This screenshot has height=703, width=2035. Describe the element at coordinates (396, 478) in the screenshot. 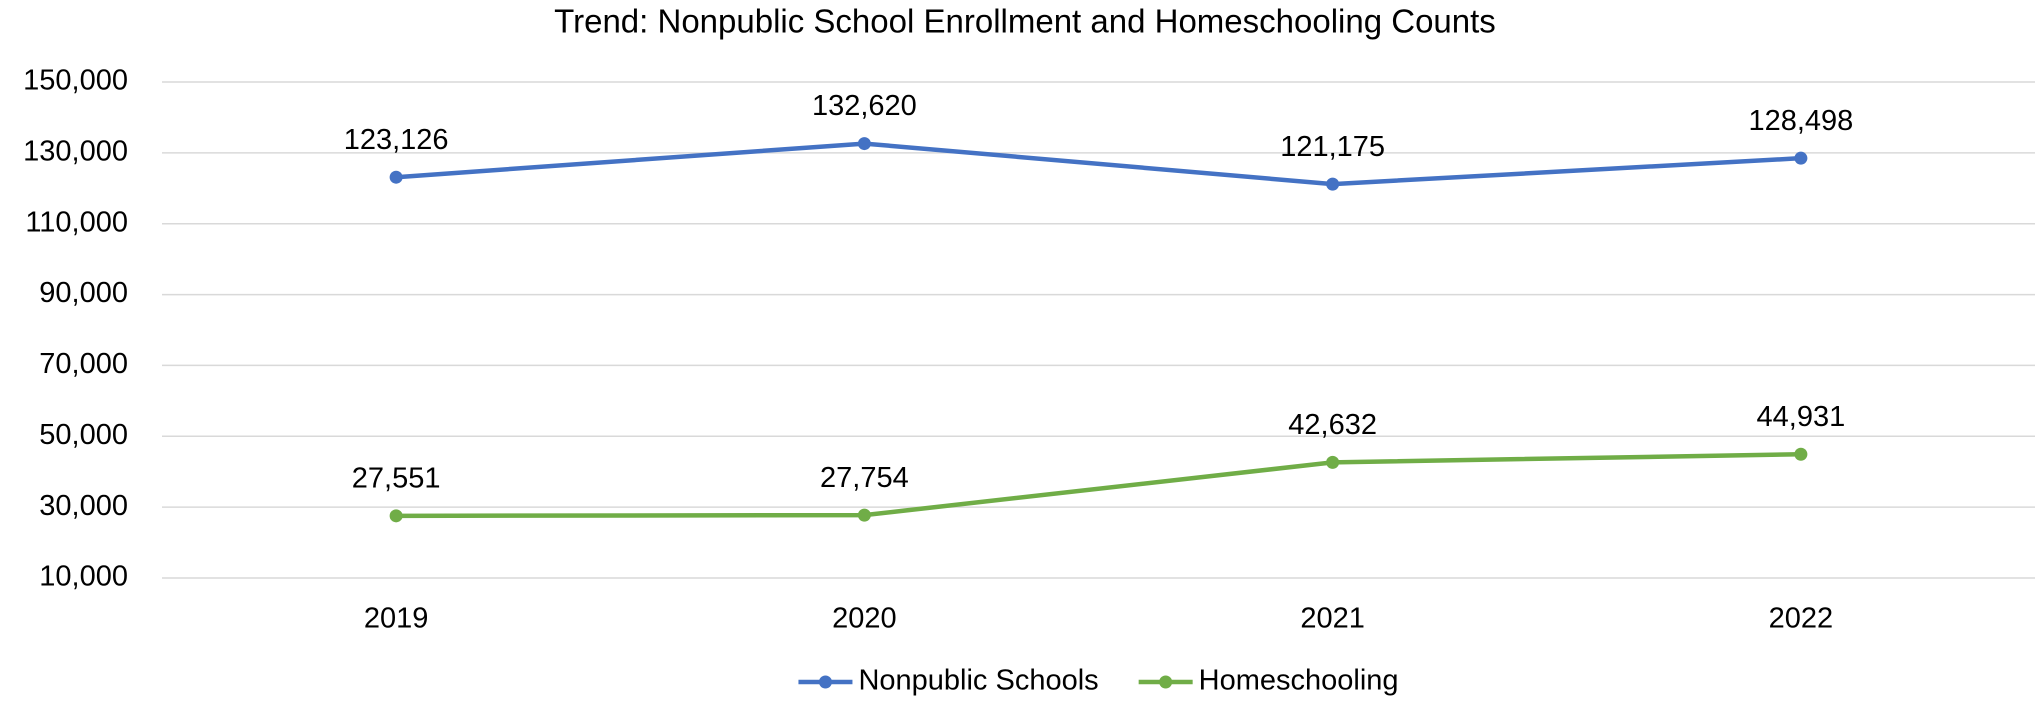

I see `data-label: 27,551` at that location.